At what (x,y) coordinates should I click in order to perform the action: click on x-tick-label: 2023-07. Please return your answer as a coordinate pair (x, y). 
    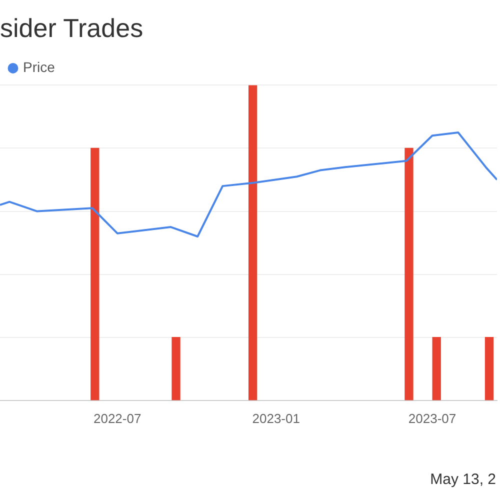
    Looking at the image, I should click on (432, 418).